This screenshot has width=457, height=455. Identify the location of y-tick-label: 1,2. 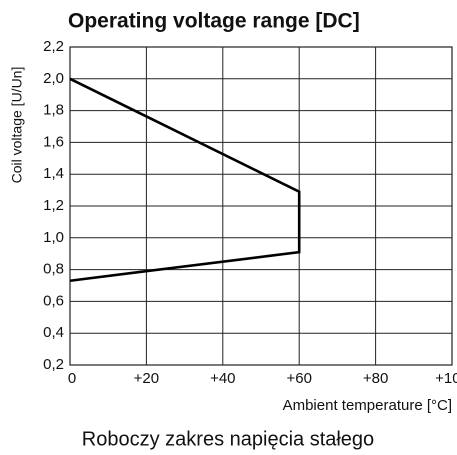
(53, 205).